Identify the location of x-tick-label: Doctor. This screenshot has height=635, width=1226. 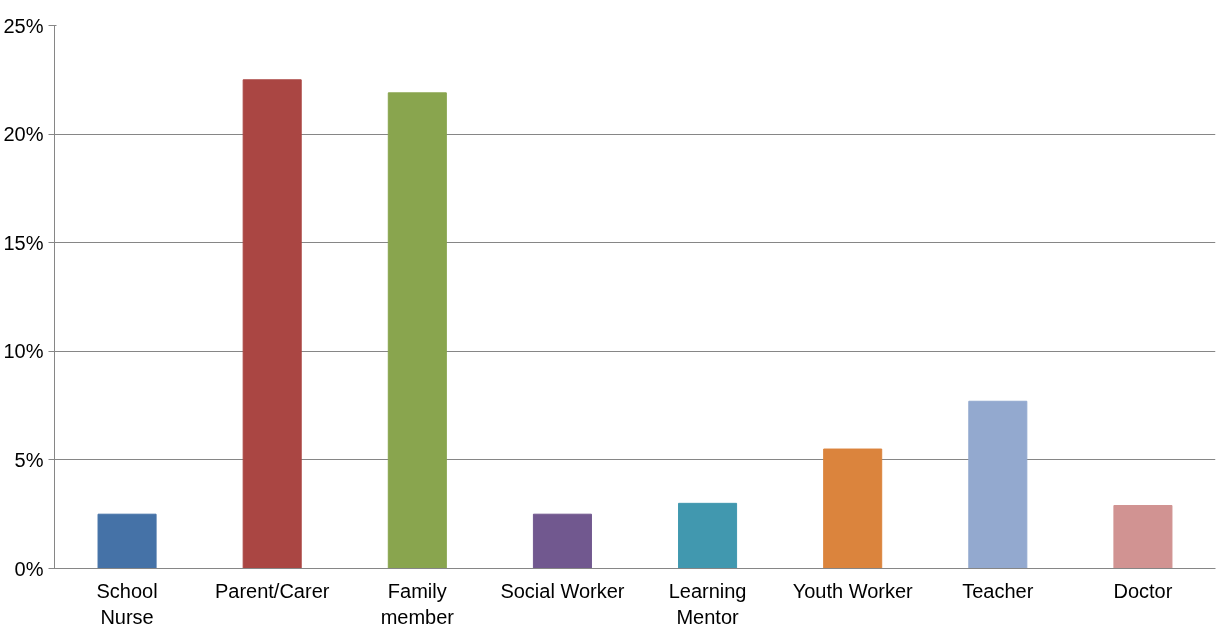
(1143, 590).